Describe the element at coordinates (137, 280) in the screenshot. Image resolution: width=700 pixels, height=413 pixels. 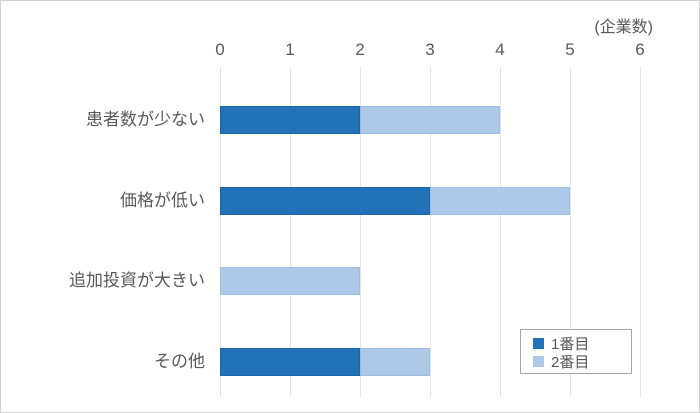
I see `category-label-2: 追加投資が大きい` at that location.